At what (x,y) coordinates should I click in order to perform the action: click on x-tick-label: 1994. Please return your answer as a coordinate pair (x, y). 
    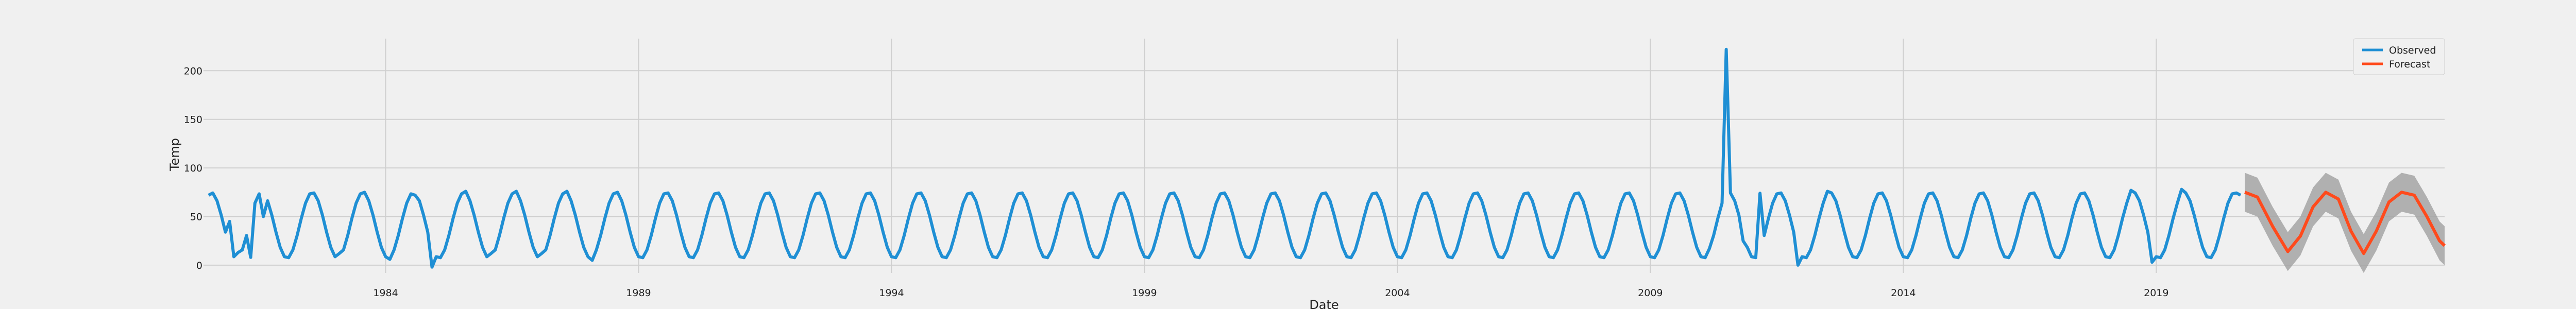
    Looking at the image, I should click on (891, 293).